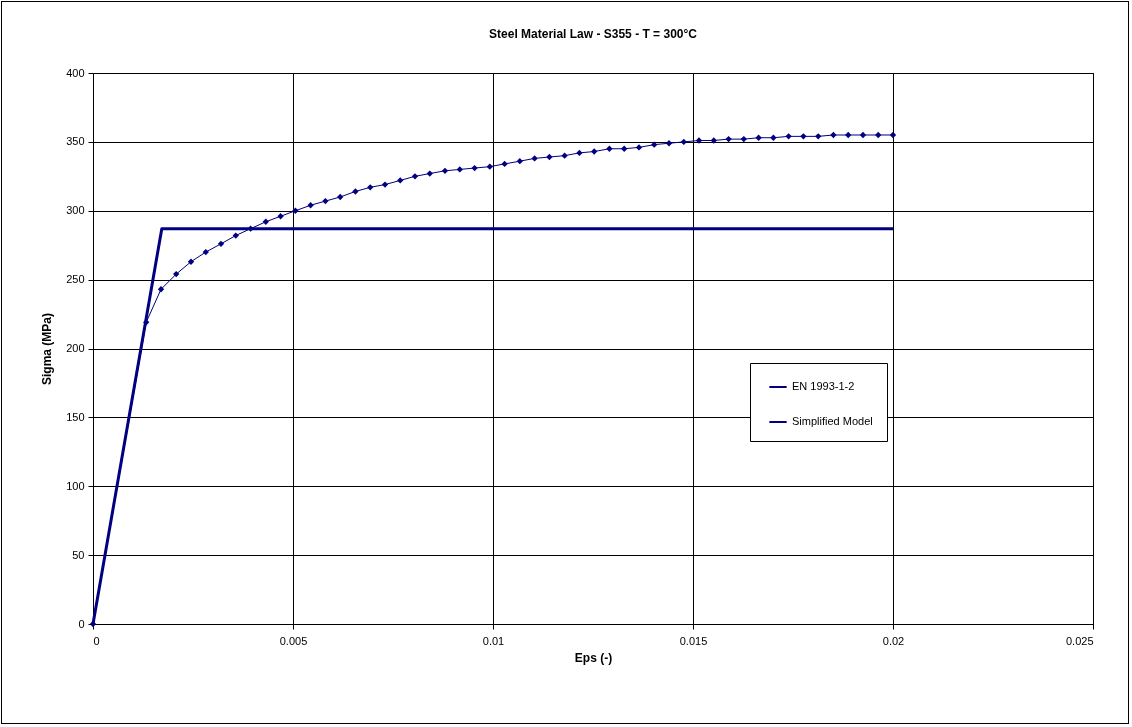 The width and height of the screenshot is (1132, 727). I want to click on chart-title: Steel Material Law - S355 - T = 300°C, so click(593, 34).